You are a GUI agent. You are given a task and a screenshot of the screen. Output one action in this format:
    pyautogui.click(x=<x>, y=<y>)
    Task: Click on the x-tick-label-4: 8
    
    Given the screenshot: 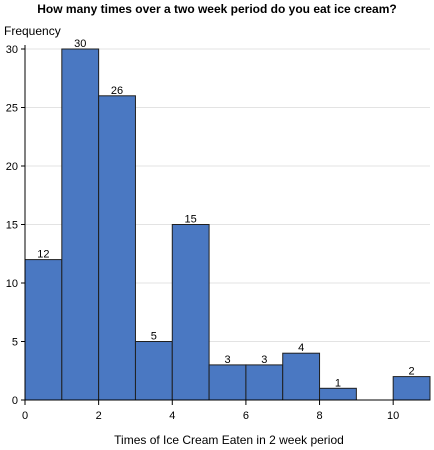 What is the action you would take?
    pyautogui.click(x=319, y=416)
    